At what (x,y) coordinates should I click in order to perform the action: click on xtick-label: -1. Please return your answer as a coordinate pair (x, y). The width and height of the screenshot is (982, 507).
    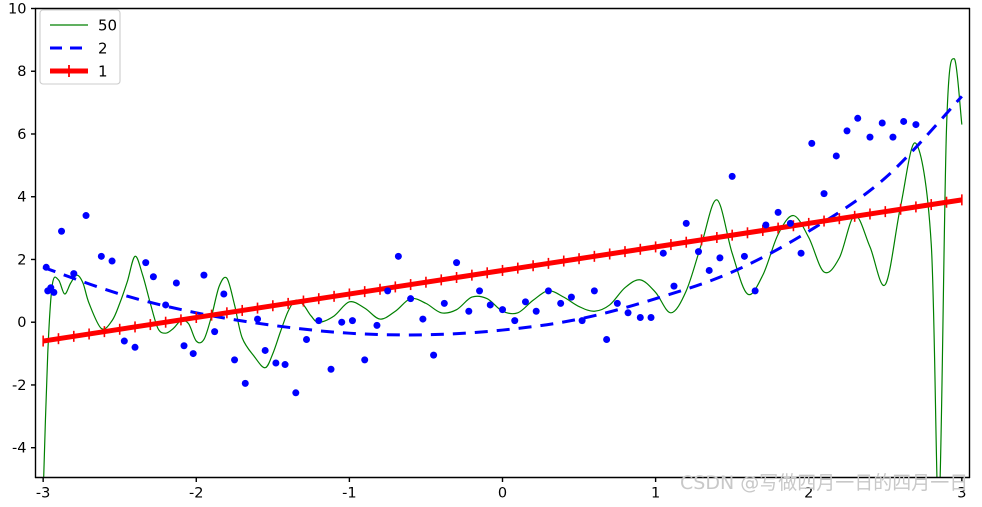
    Looking at the image, I should click on (349, 494).